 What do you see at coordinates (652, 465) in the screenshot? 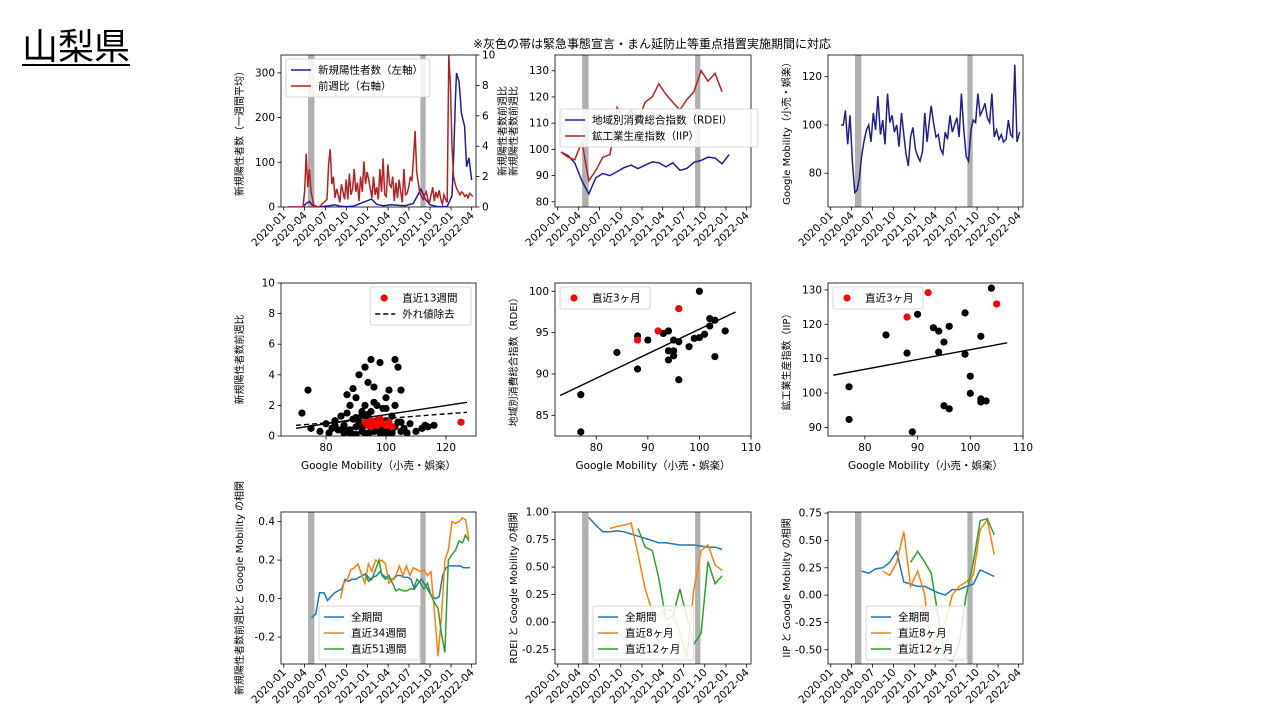
I see `x-axis-label: Google Mobility（小売・娯楽）` at bounding box center [652, 465].